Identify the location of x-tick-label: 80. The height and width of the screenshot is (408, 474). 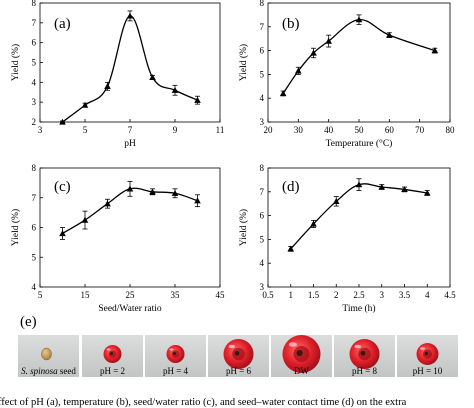
(451, 130).